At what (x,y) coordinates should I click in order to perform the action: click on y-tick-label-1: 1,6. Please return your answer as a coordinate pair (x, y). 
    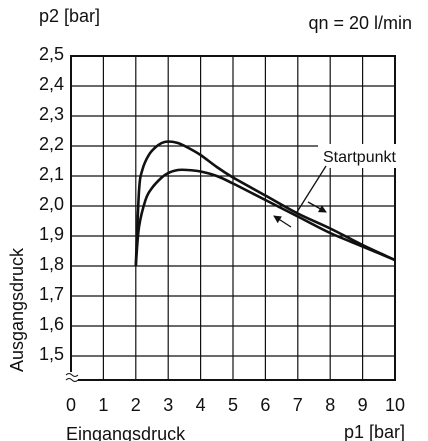
    Looking at the image, I should click on (51, 324).